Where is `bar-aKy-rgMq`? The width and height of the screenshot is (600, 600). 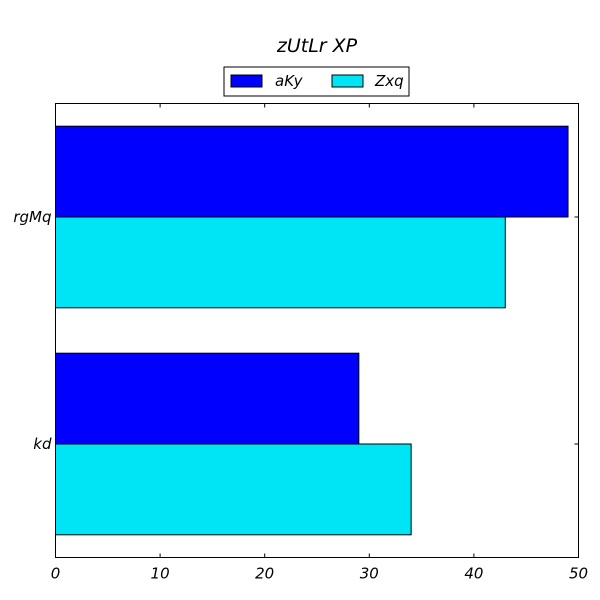
bar-aKy-rgMq is located at coordinates (312, 171).